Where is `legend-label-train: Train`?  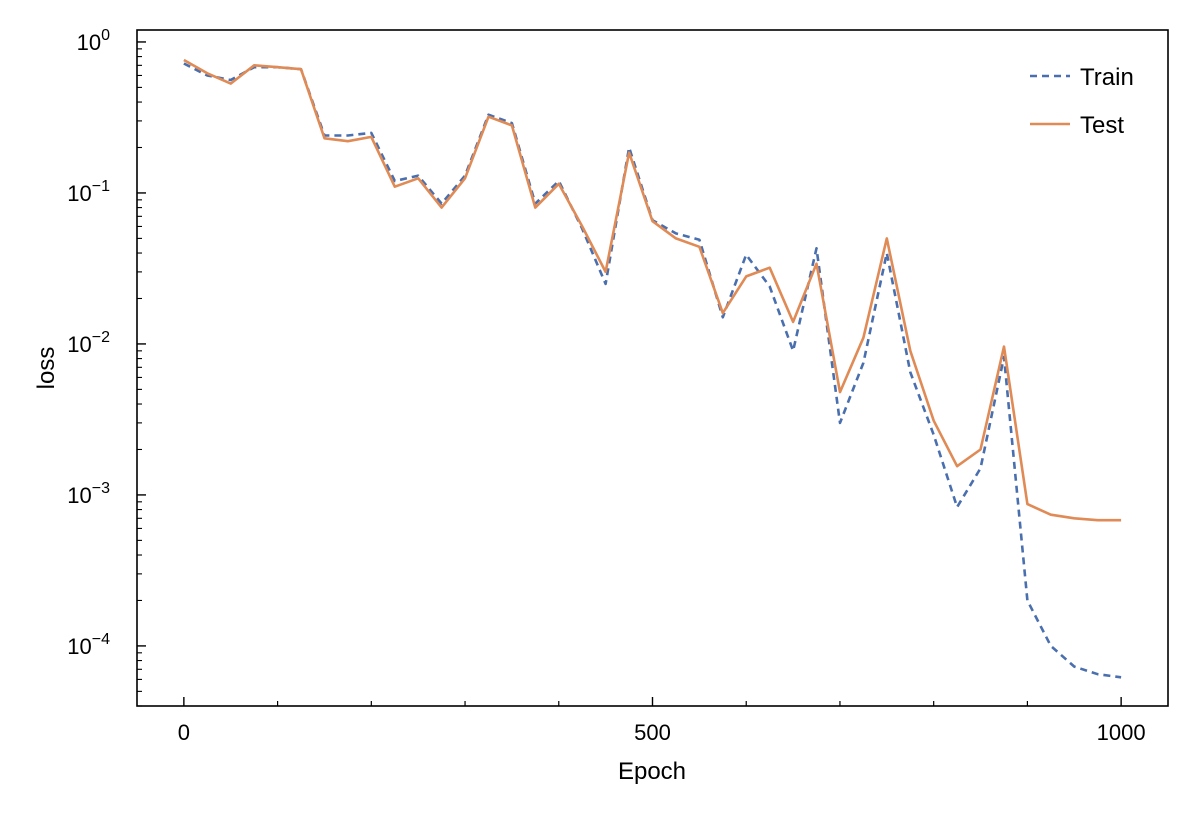 legend-label-train: Train is located at coordinates (1107, 77).